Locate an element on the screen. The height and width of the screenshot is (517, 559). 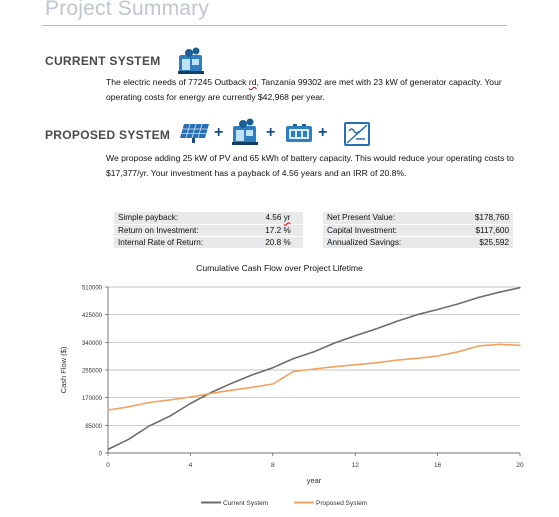
metric-label: Net Present Value: is located at coordinates (386, 218).